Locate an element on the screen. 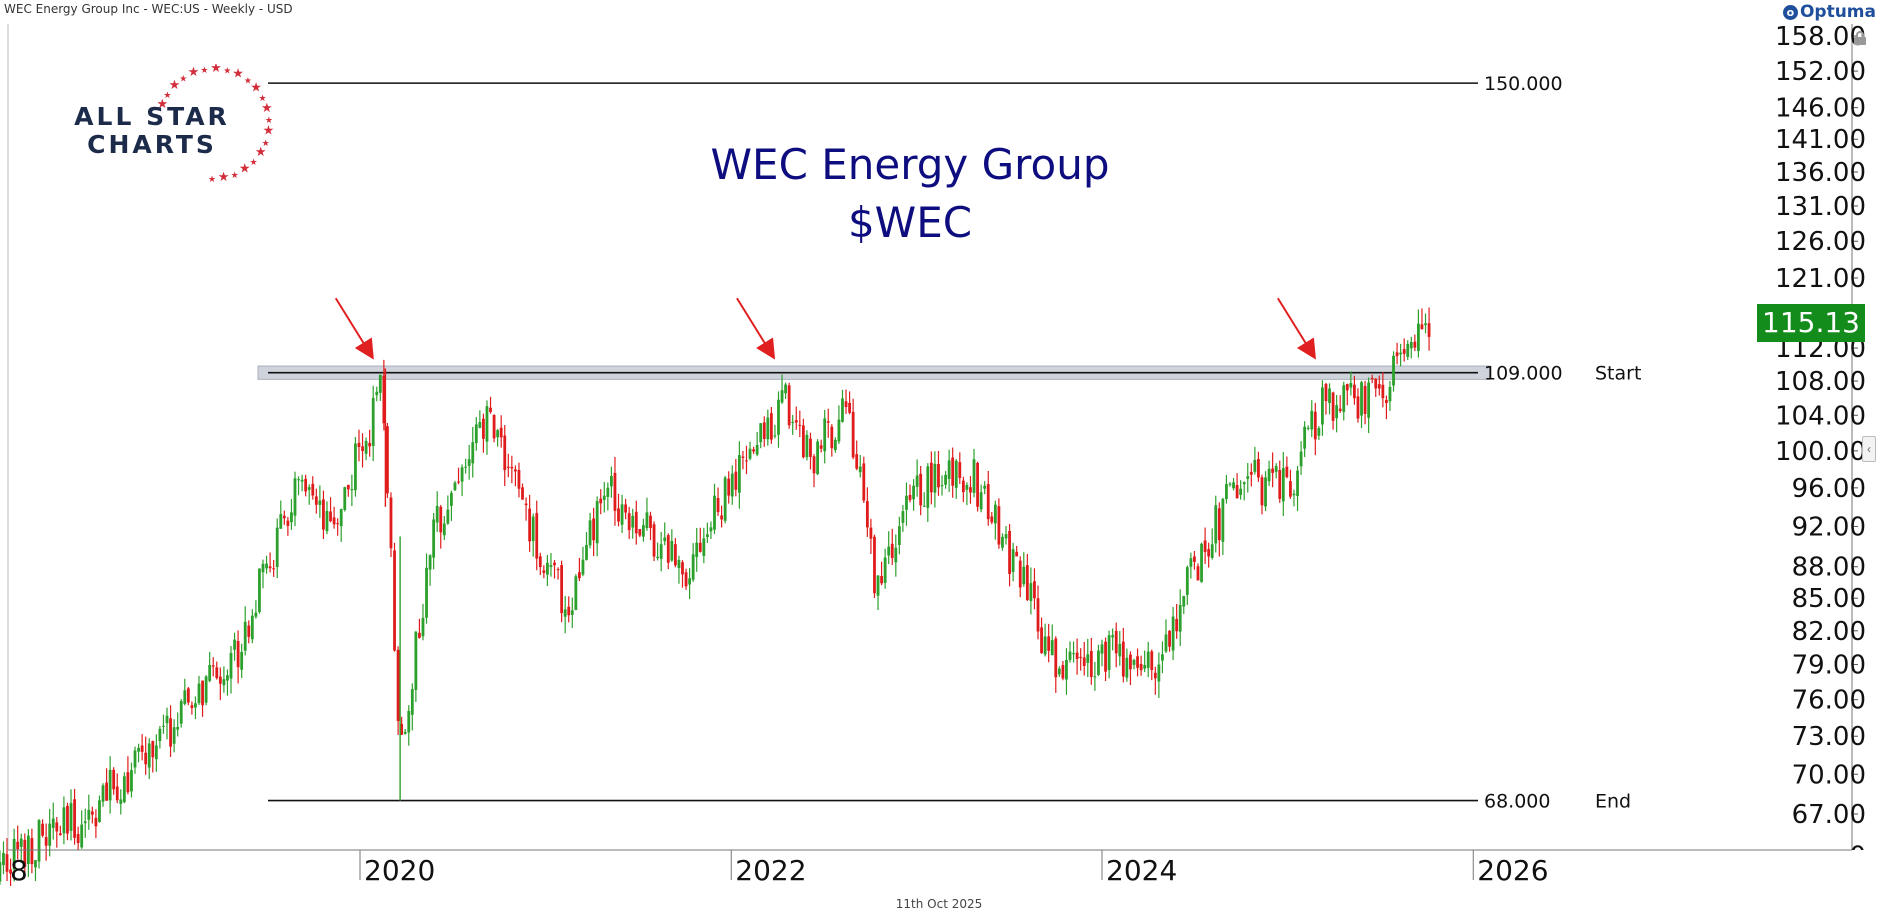 The width and height of the screenshot is (1878, 924). level-tag: Start is located at coordinates (1618, 374).